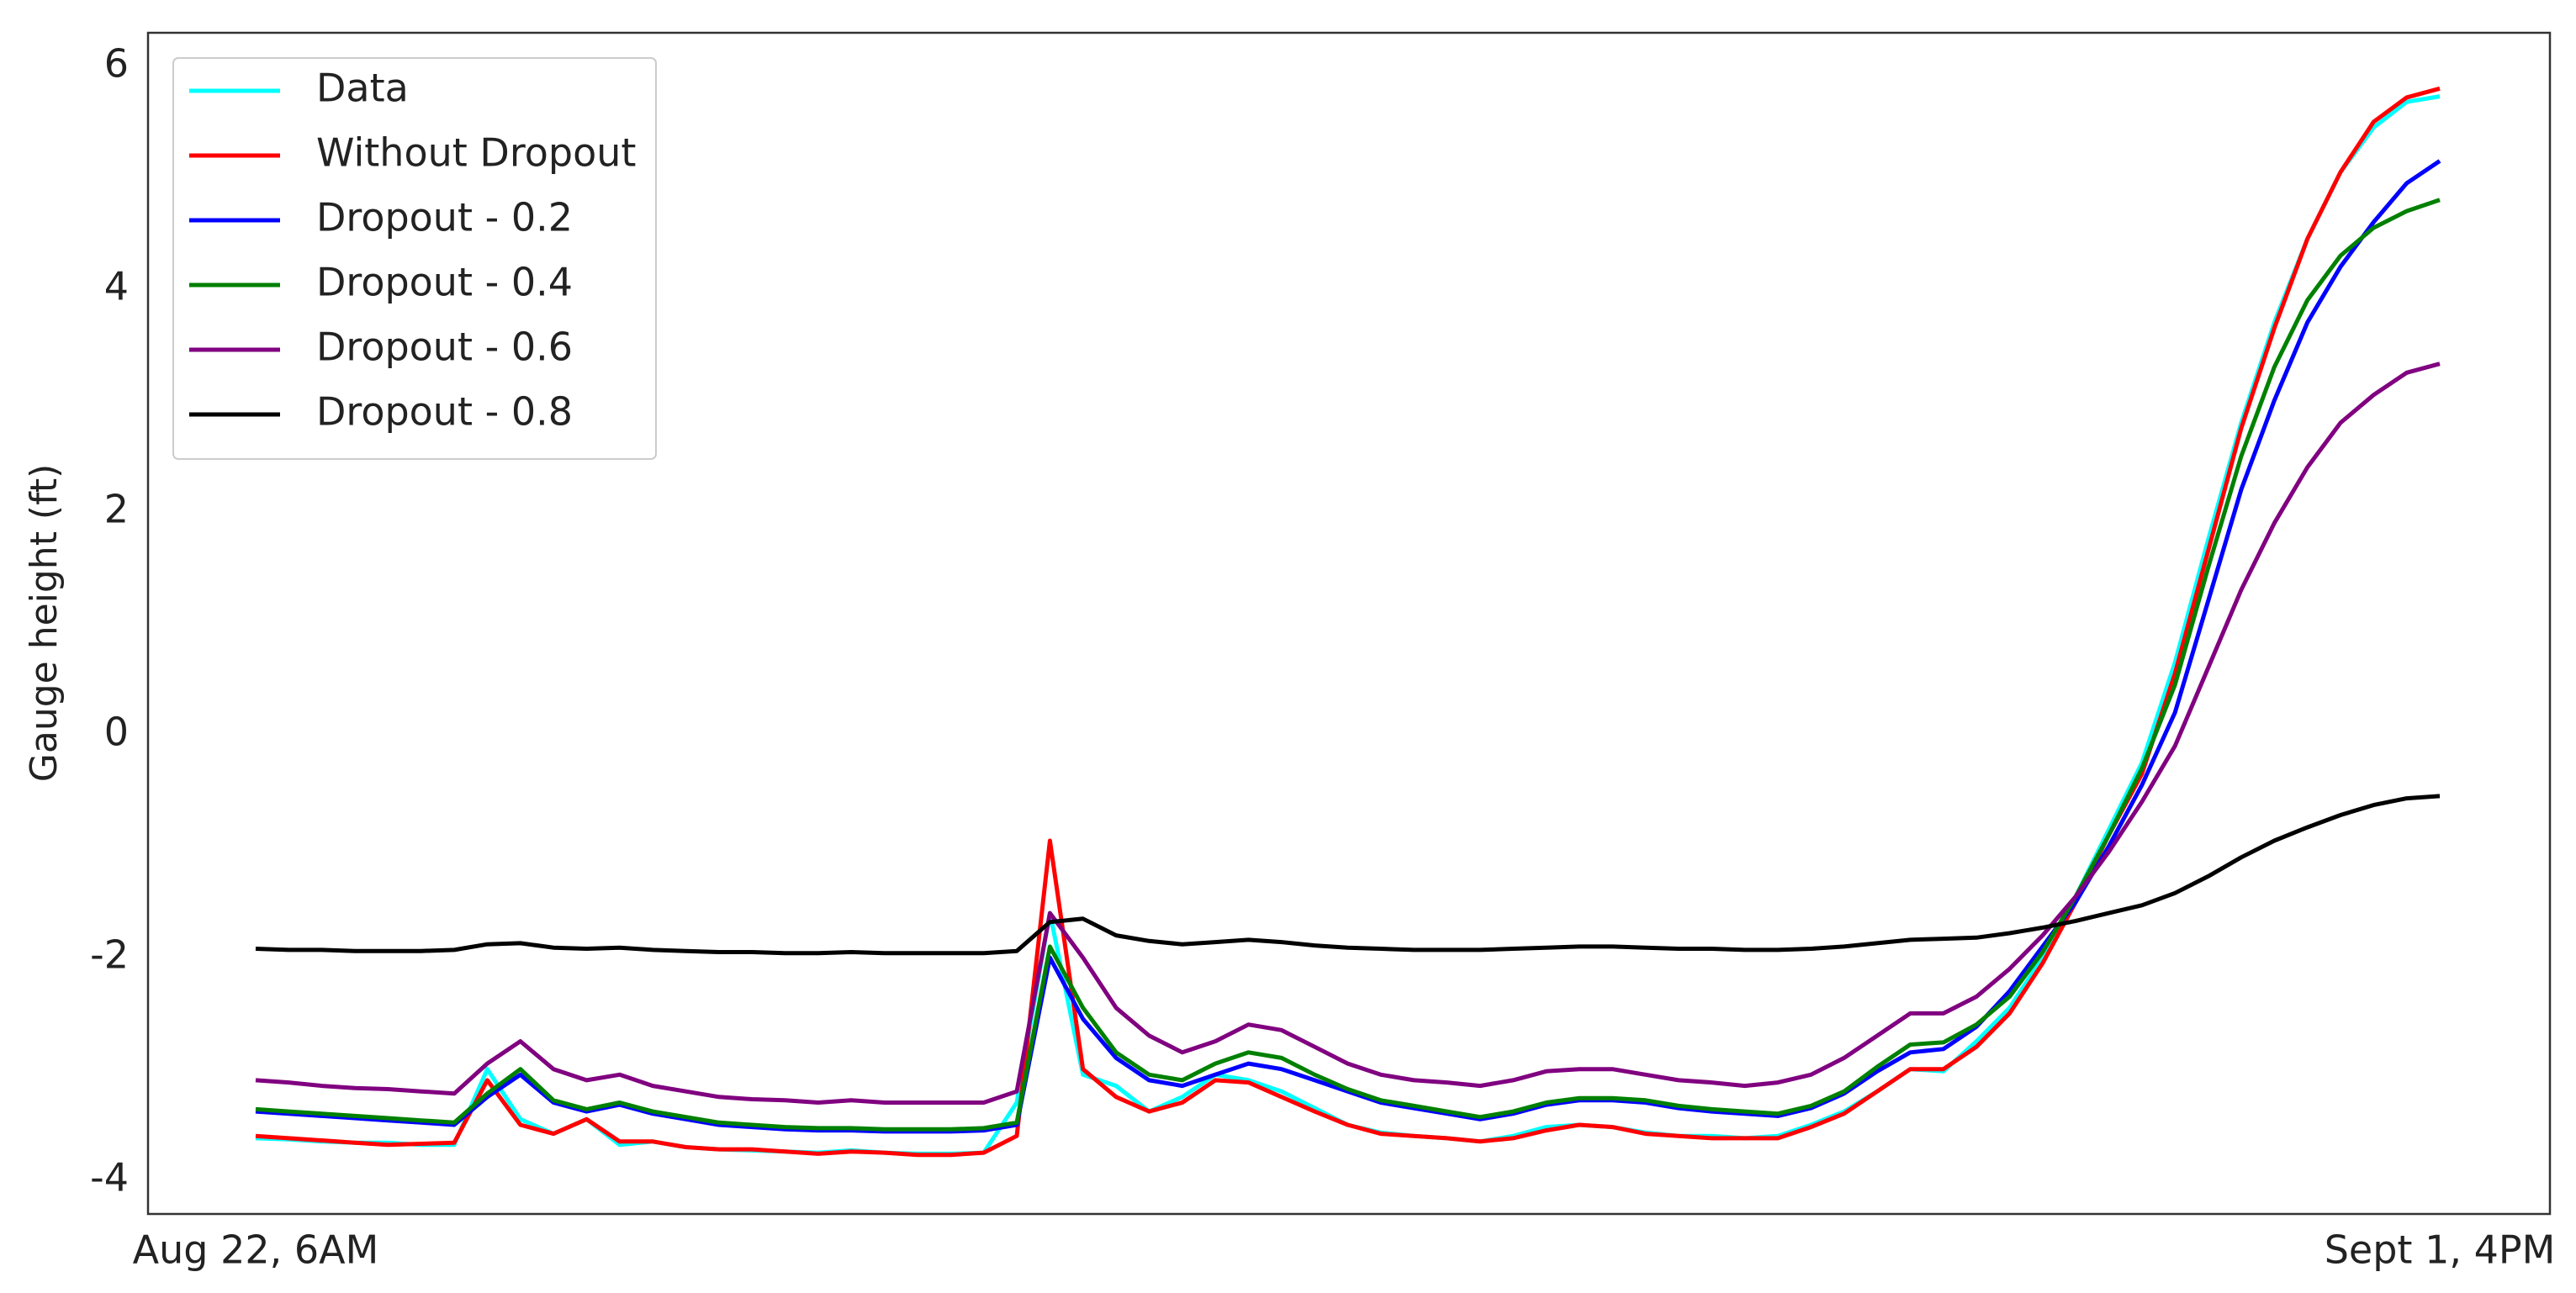 This screenshot has height=1293, width=2576. I want to click on legend-label: Data, so click(362, 89).